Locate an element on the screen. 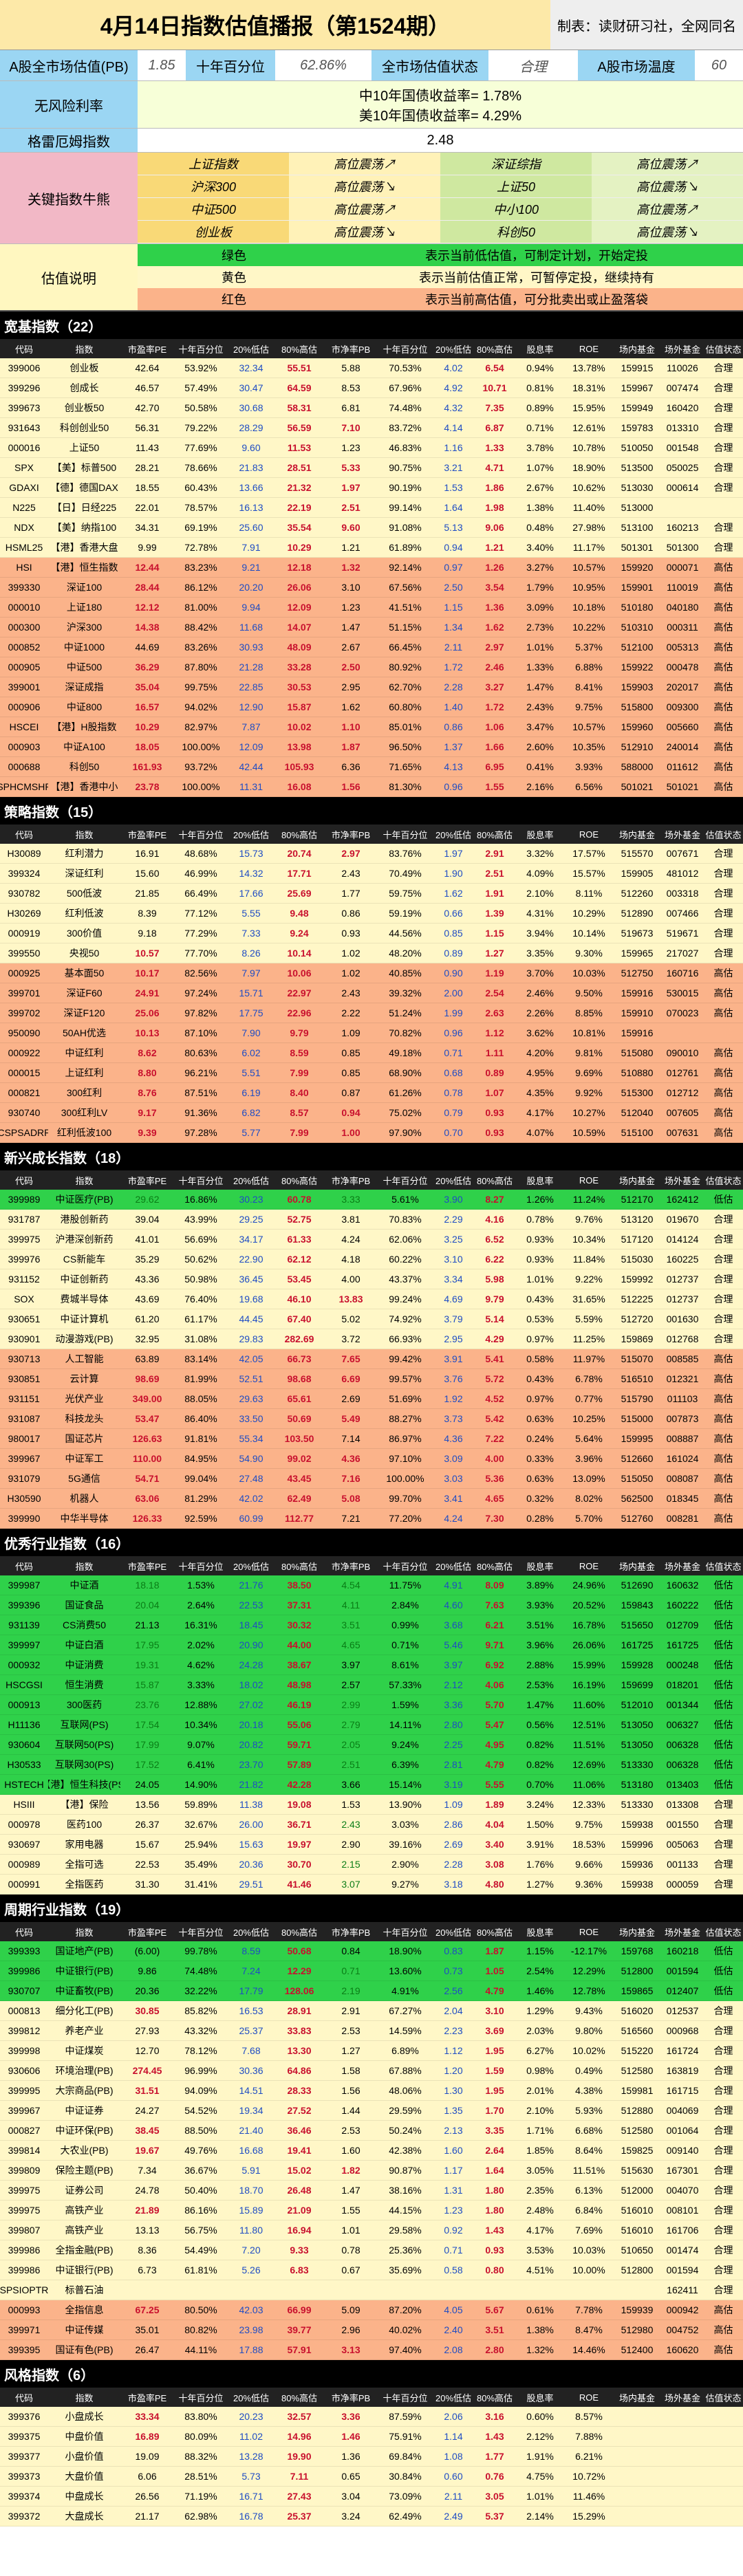 This screenshot has height=2576, width=743. table-cell: 2.54% is located at coordinates (540, 1970).